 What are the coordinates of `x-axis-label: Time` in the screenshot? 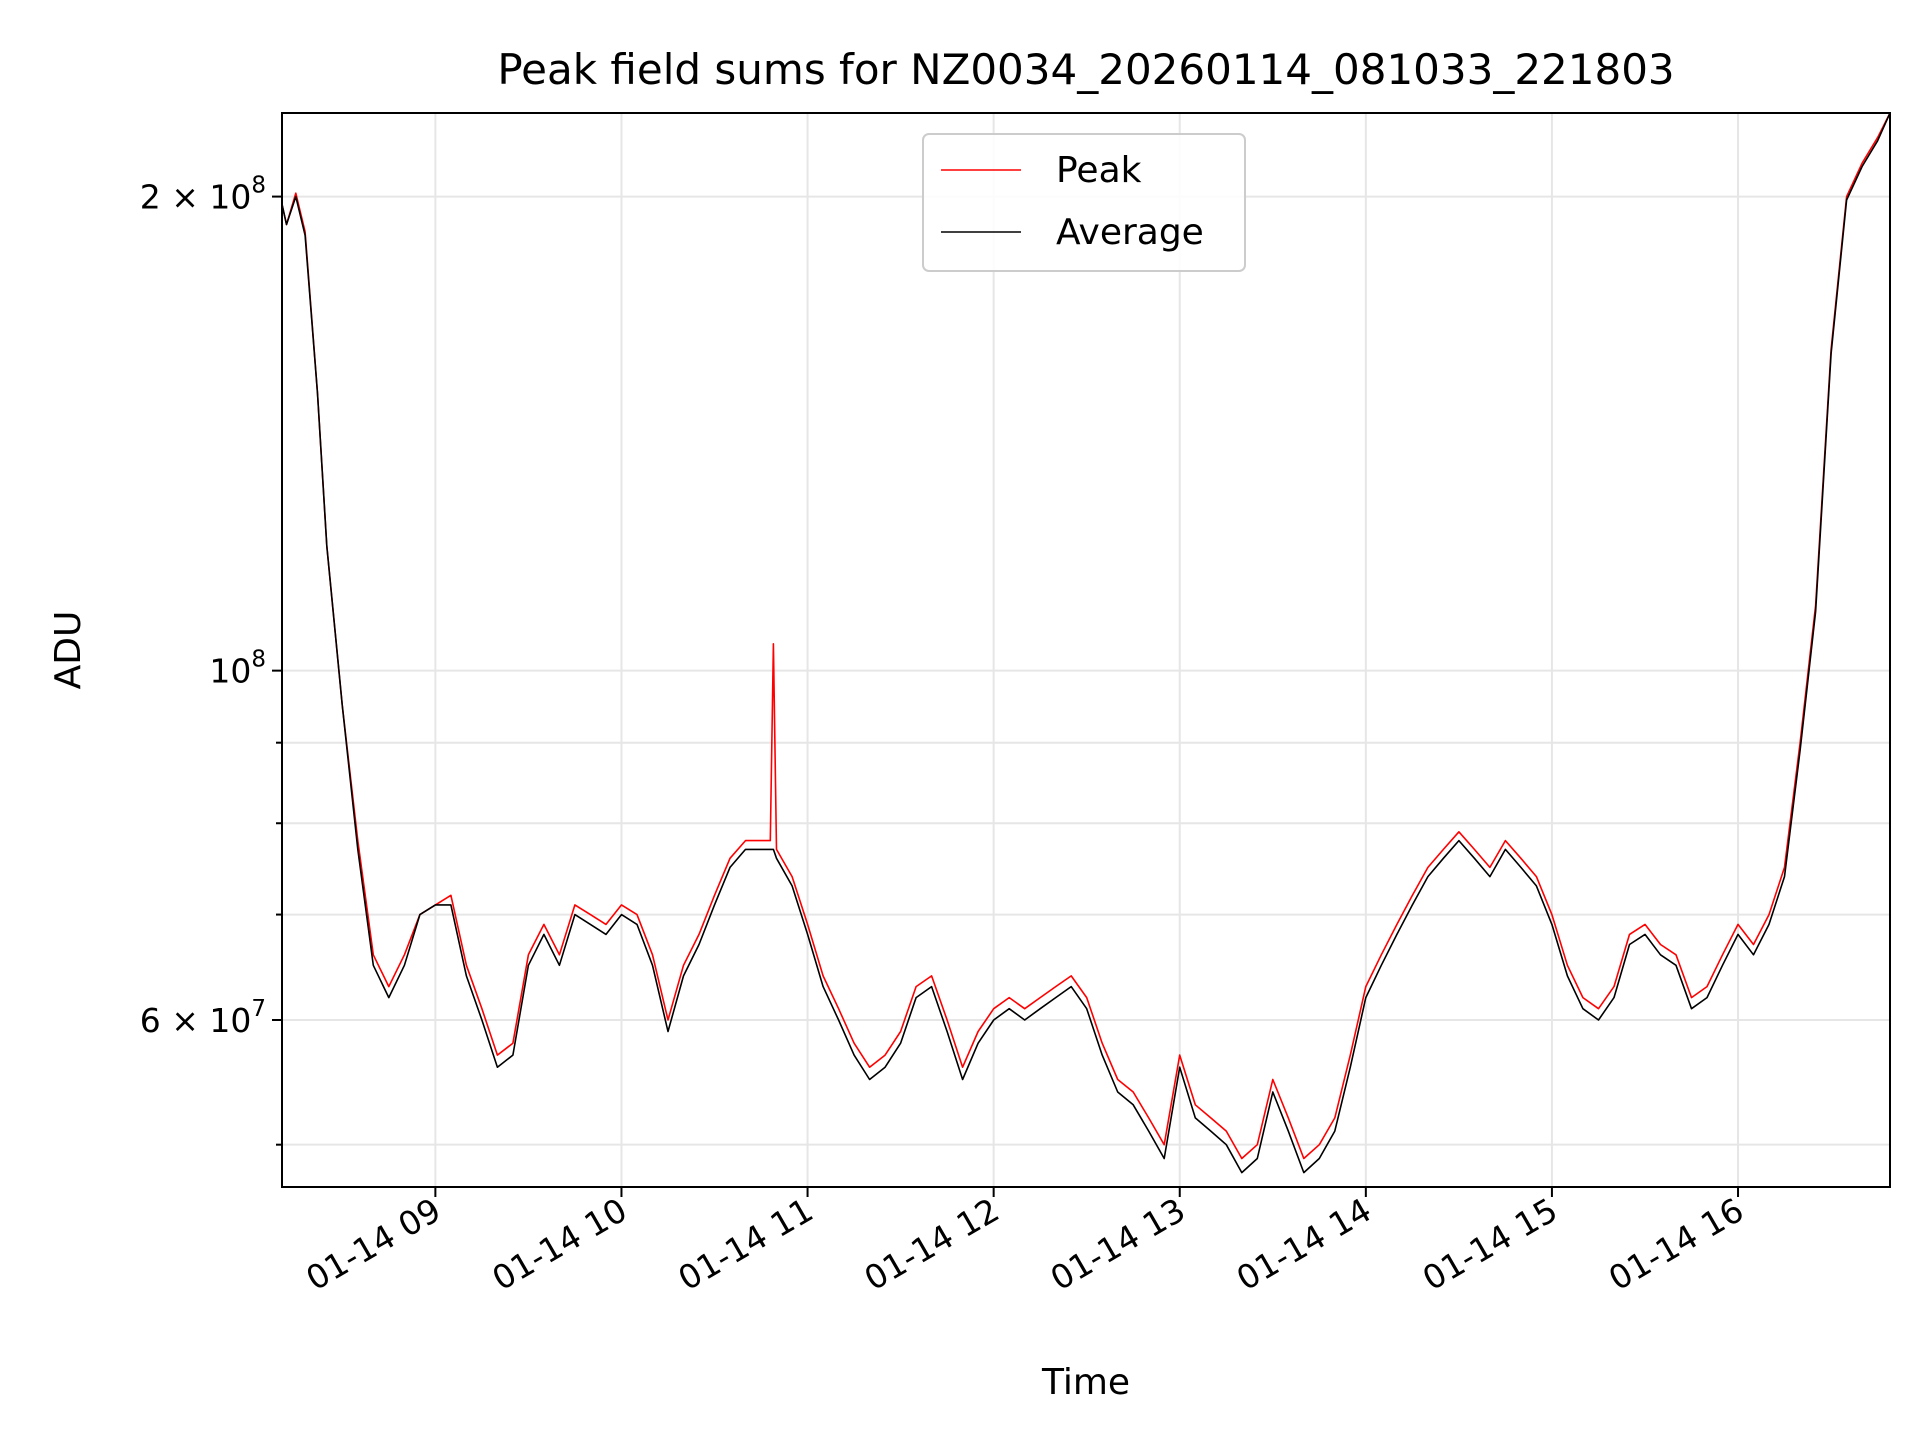 It's located at (1085, 1382).